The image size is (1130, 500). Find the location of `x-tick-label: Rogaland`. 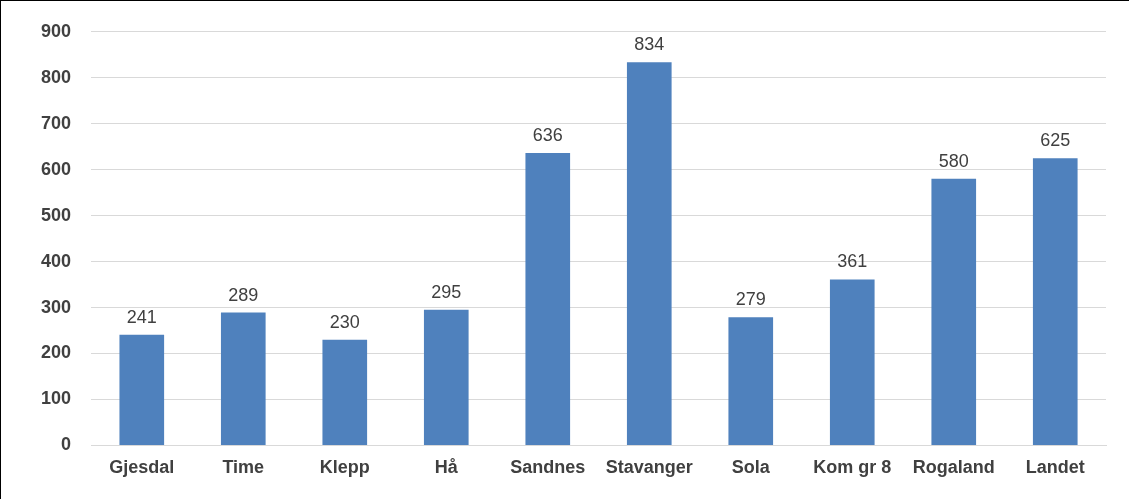

x-tick-label: Rogaland is located at coordinates (953, 467).